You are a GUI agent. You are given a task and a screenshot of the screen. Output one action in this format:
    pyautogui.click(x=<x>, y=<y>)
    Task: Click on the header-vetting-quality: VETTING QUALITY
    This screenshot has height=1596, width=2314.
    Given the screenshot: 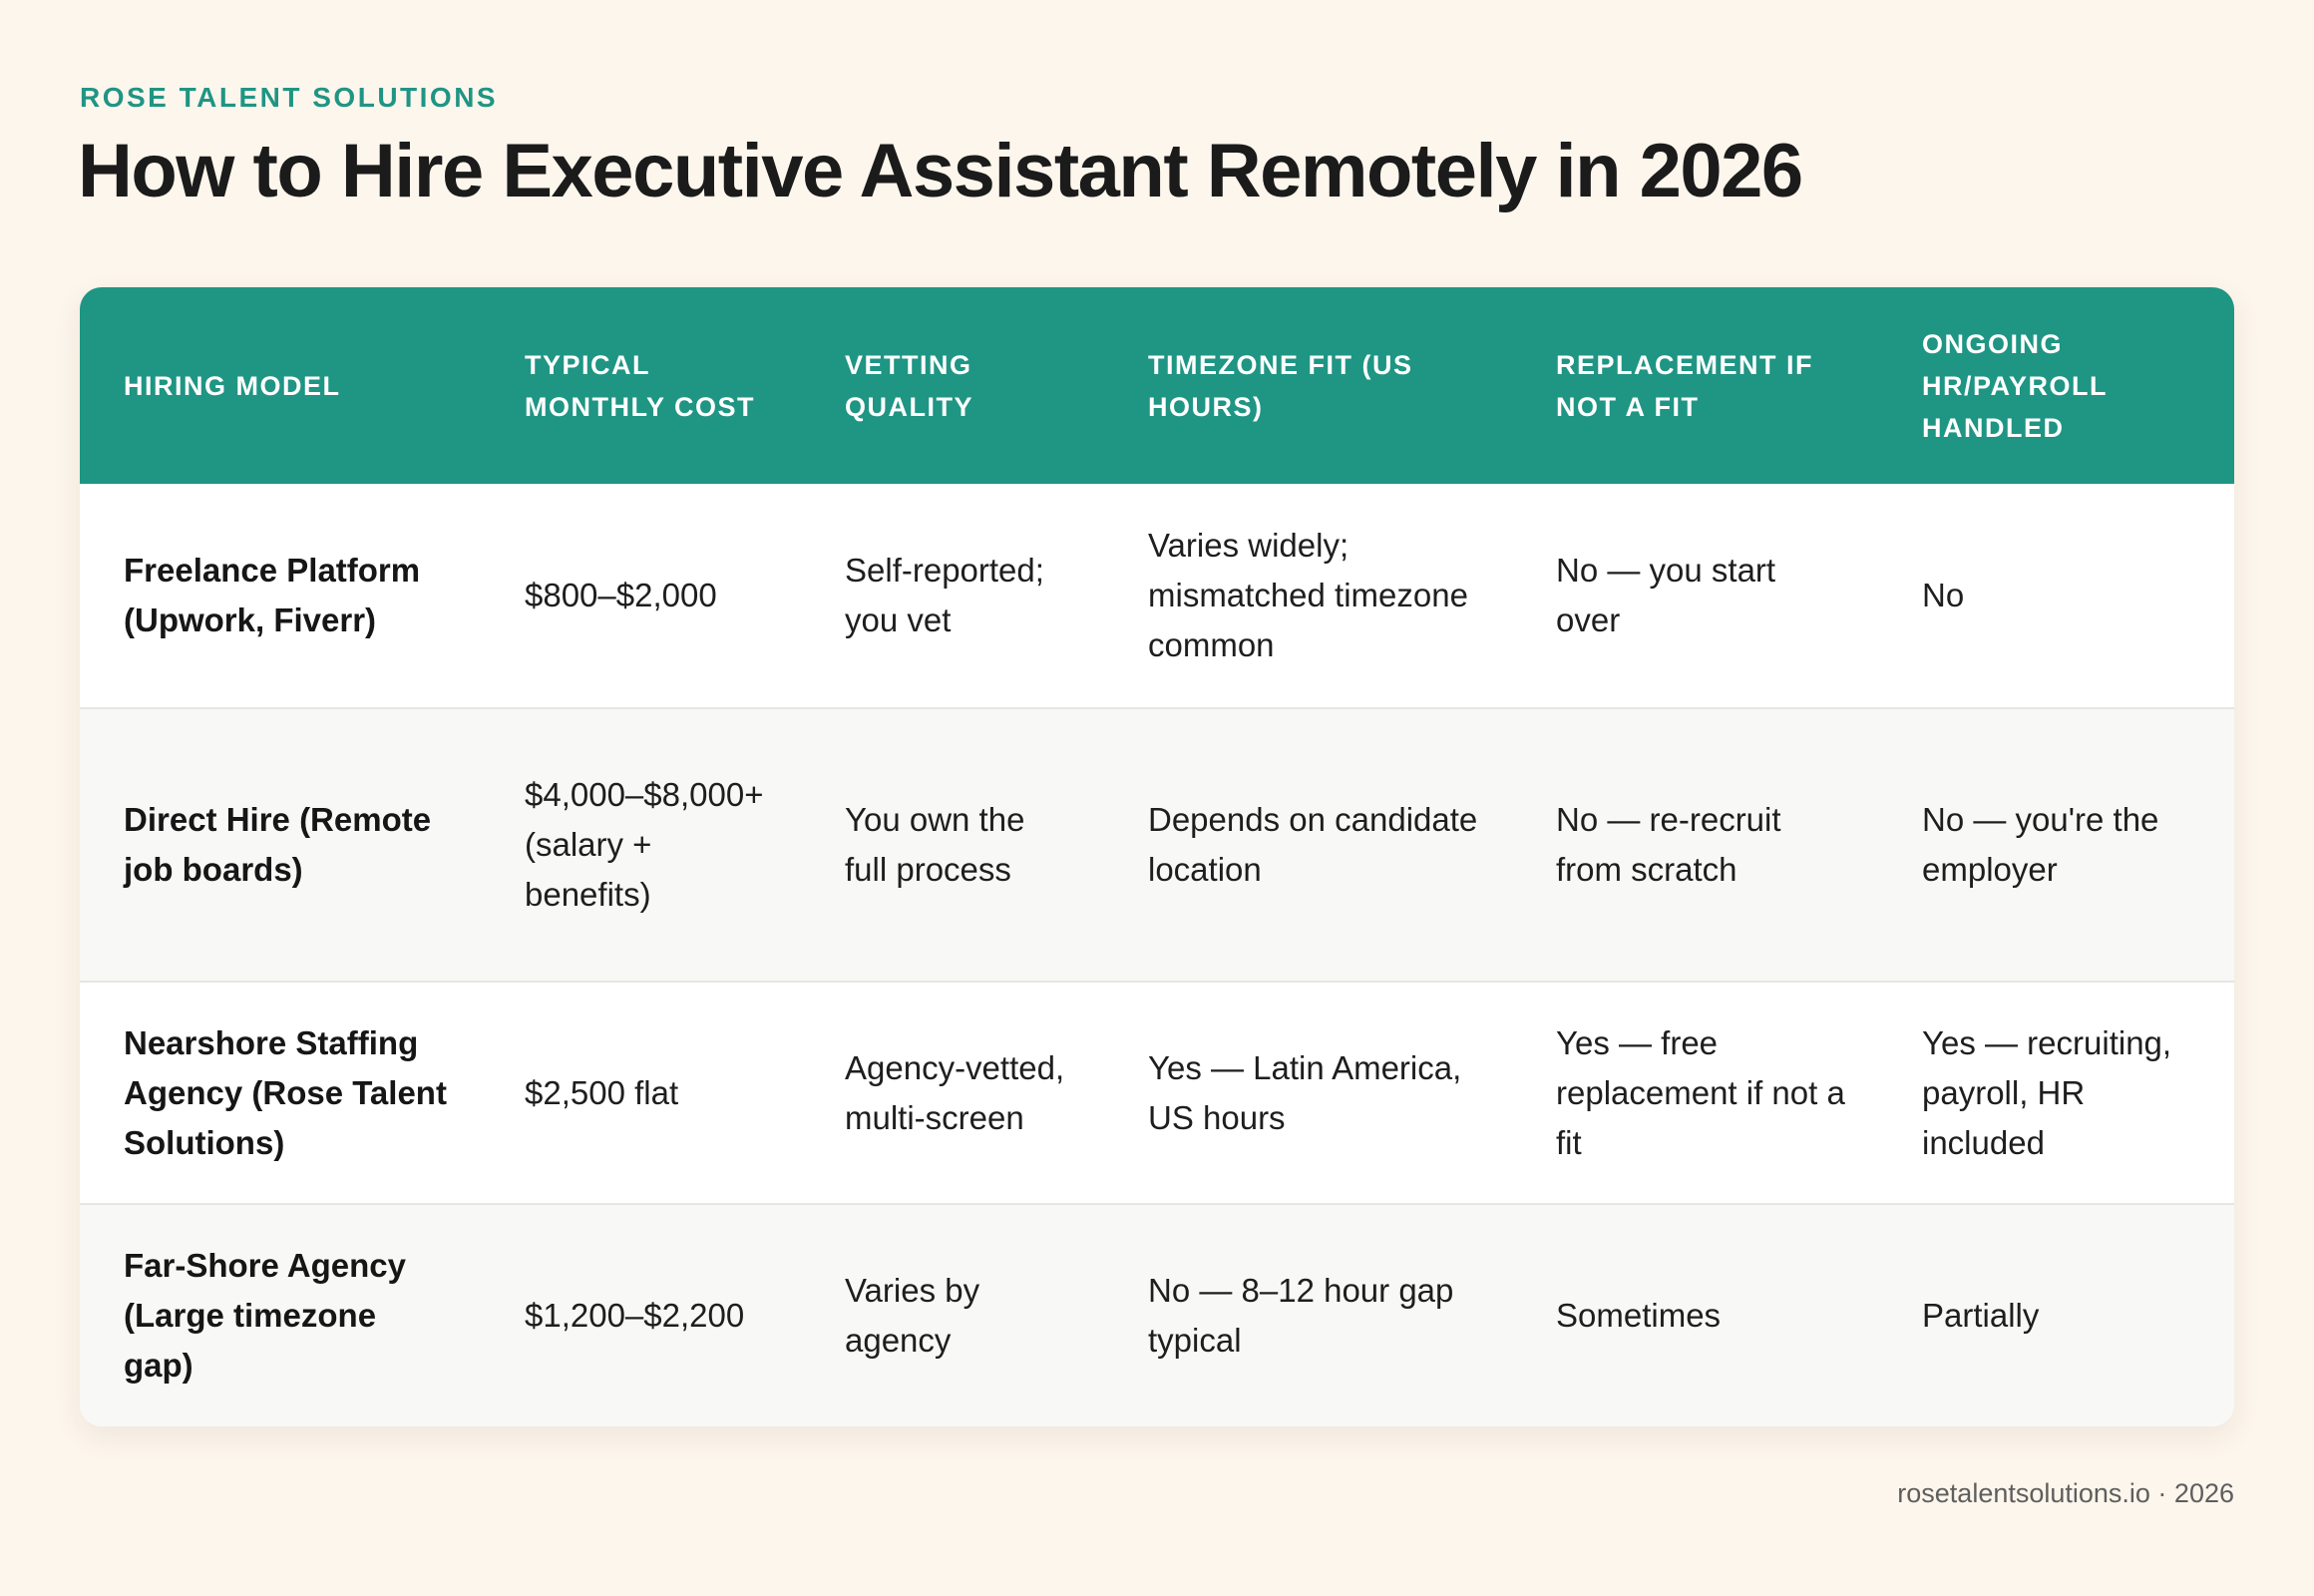 What is the action you would take?
    pyautogui.click(x=909, y=385)
    